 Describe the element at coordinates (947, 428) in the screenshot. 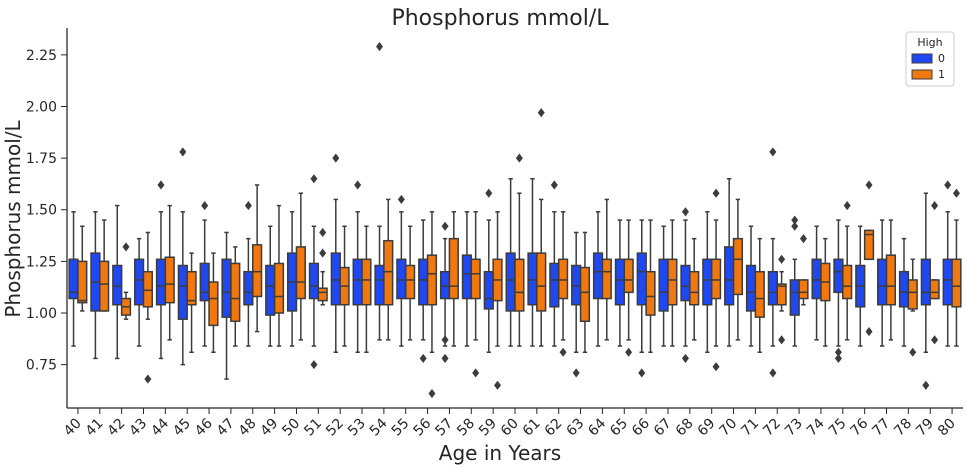

I see `x-tick-label: 80` at that location.